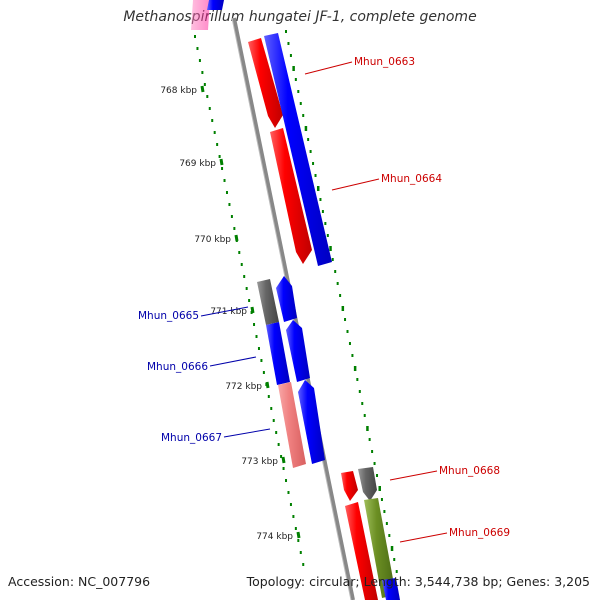  Describe the element at coordinates (259, 462) in the screenshot. I see `tick-label: 773 kbp` at that location.